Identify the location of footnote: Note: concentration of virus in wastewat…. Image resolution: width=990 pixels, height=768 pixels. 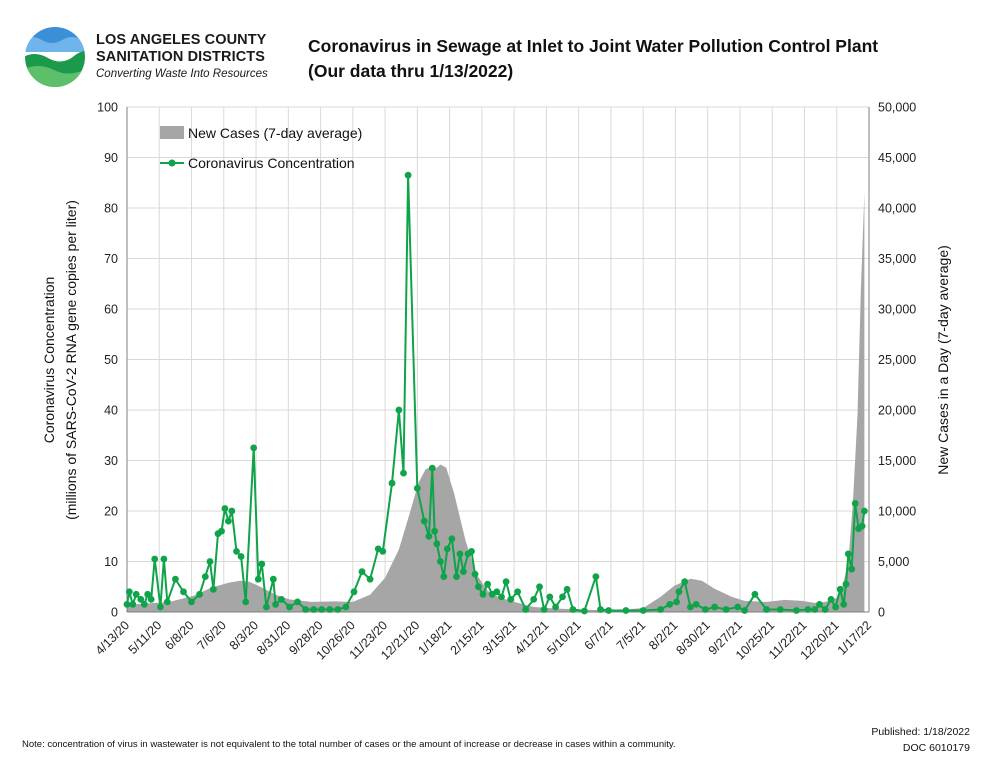
(349, 744).